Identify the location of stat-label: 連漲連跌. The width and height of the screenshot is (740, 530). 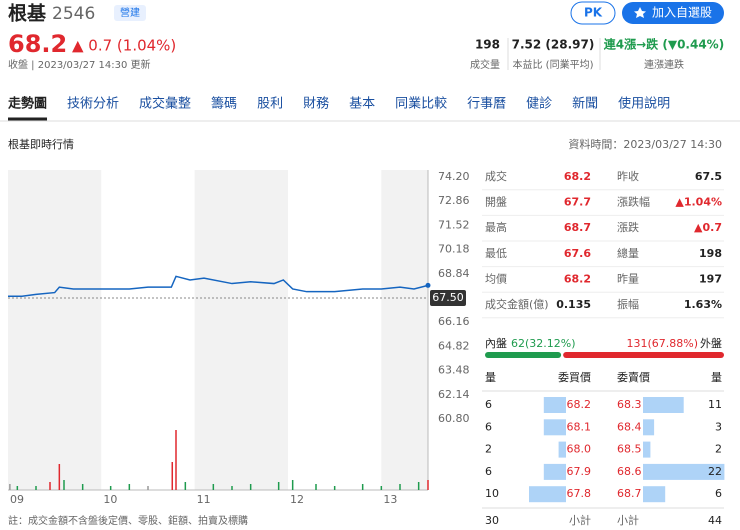
(664, 64).